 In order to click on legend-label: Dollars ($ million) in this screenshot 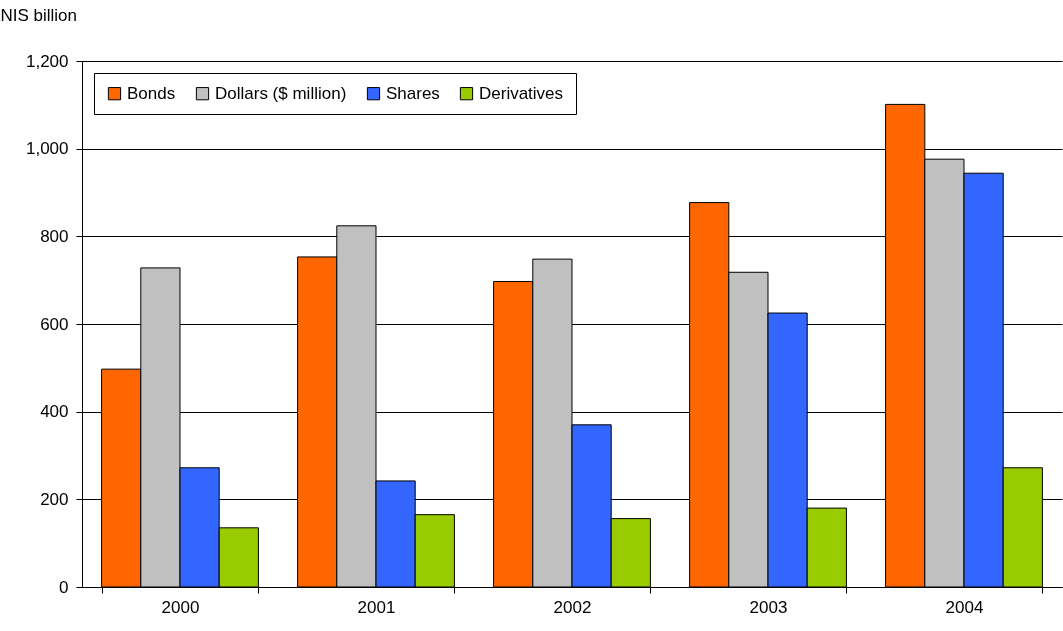, I will do `click(281, 93)`.